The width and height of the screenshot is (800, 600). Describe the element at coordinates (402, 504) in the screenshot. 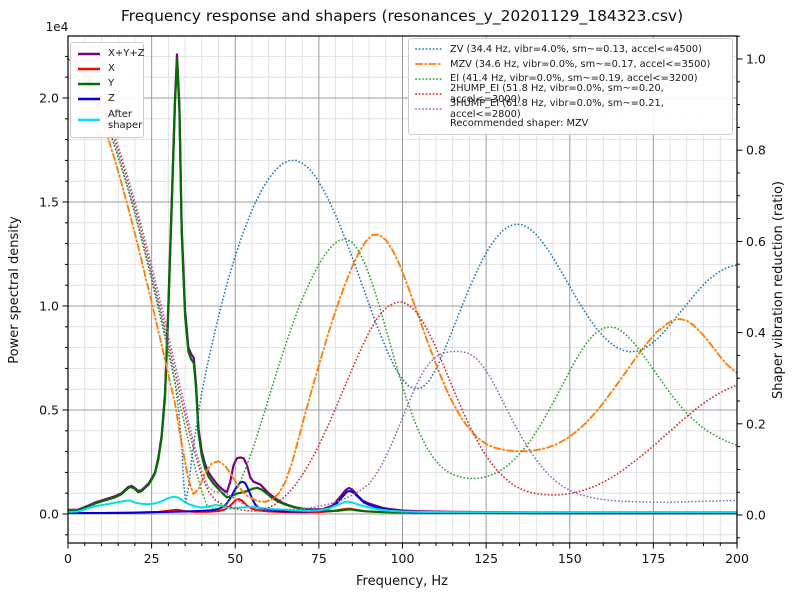

I see `curve-after-shaper` at that location.